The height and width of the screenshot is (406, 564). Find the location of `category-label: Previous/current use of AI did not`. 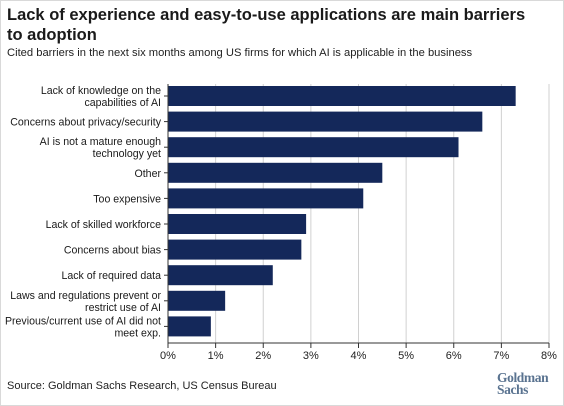

category-label: Previous/current use of AI did not is located at coordinates (83, 321).